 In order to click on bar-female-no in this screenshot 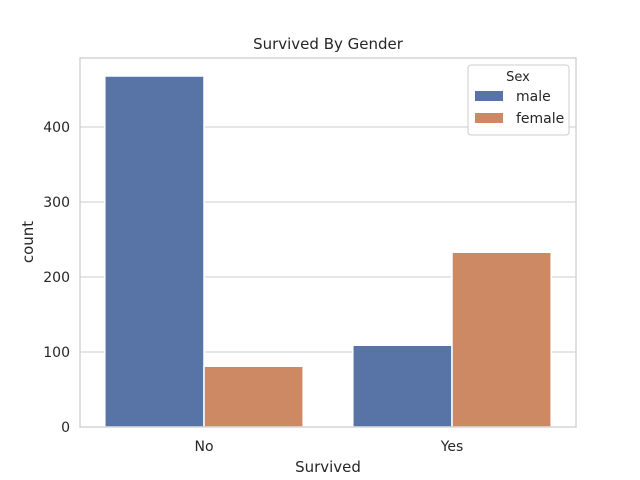, I will do `click(253, 396)`.